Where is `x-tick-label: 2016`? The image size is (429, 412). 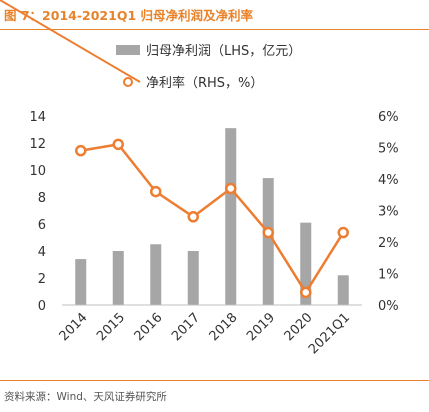
x-tick-label: 2016 is located at coordinates (149, 327).